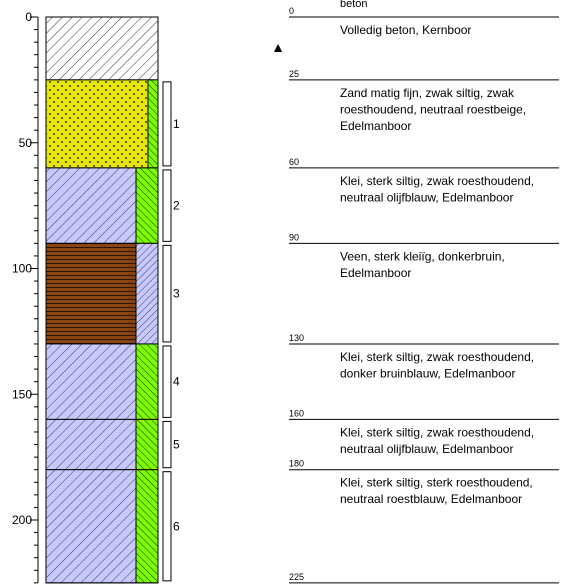 The height and width of the screenshot is (585, 574). Describe the element at coordinates (176, 124) in the screenshot. I see `sample-label: 1` at that location.